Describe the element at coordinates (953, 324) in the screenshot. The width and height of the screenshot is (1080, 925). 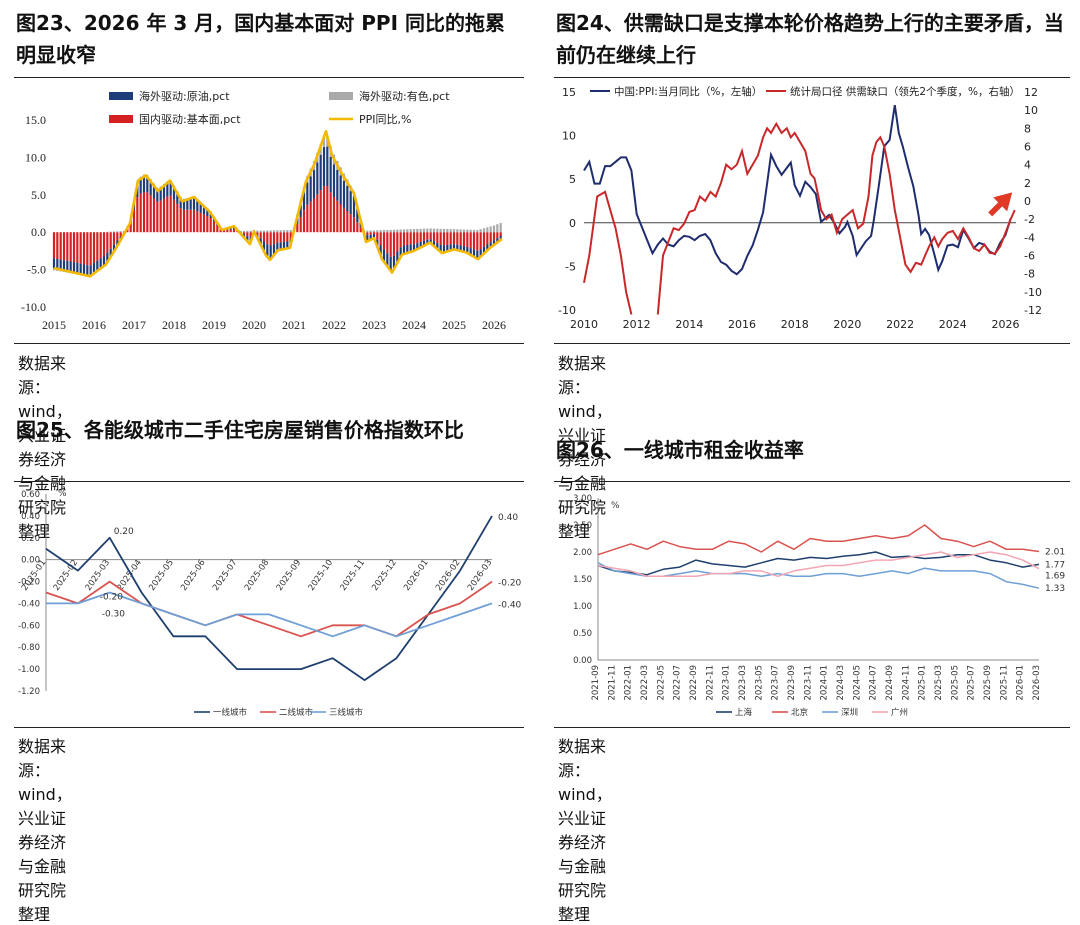
I see `x-tick-label: 2024` at that location.